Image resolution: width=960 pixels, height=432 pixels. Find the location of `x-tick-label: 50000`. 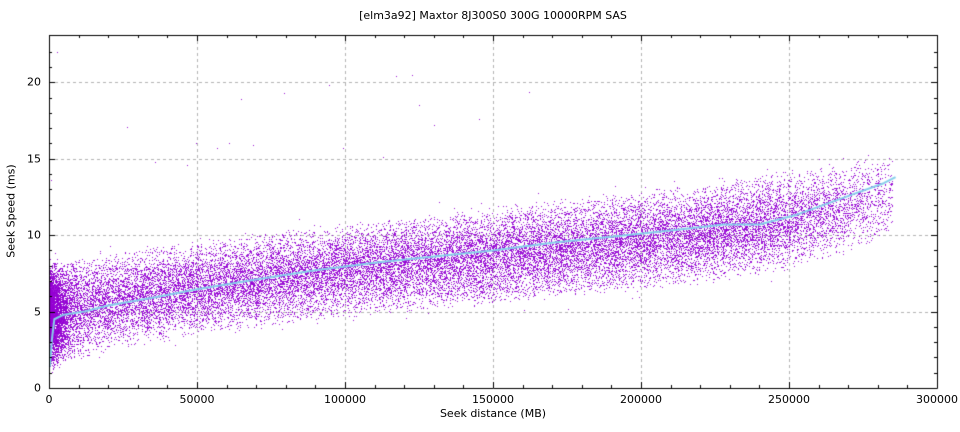

x-tick-label: 50000 is located at coordinates (197, 399).